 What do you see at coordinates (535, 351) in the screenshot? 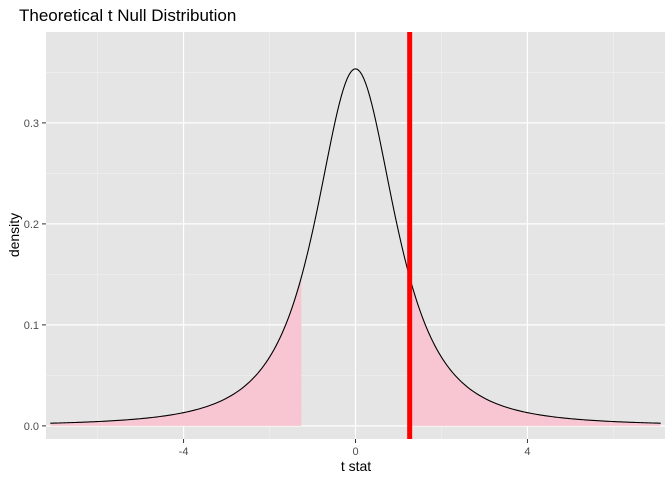
I see `right-tail-shade` at bounding box center [535, 351].